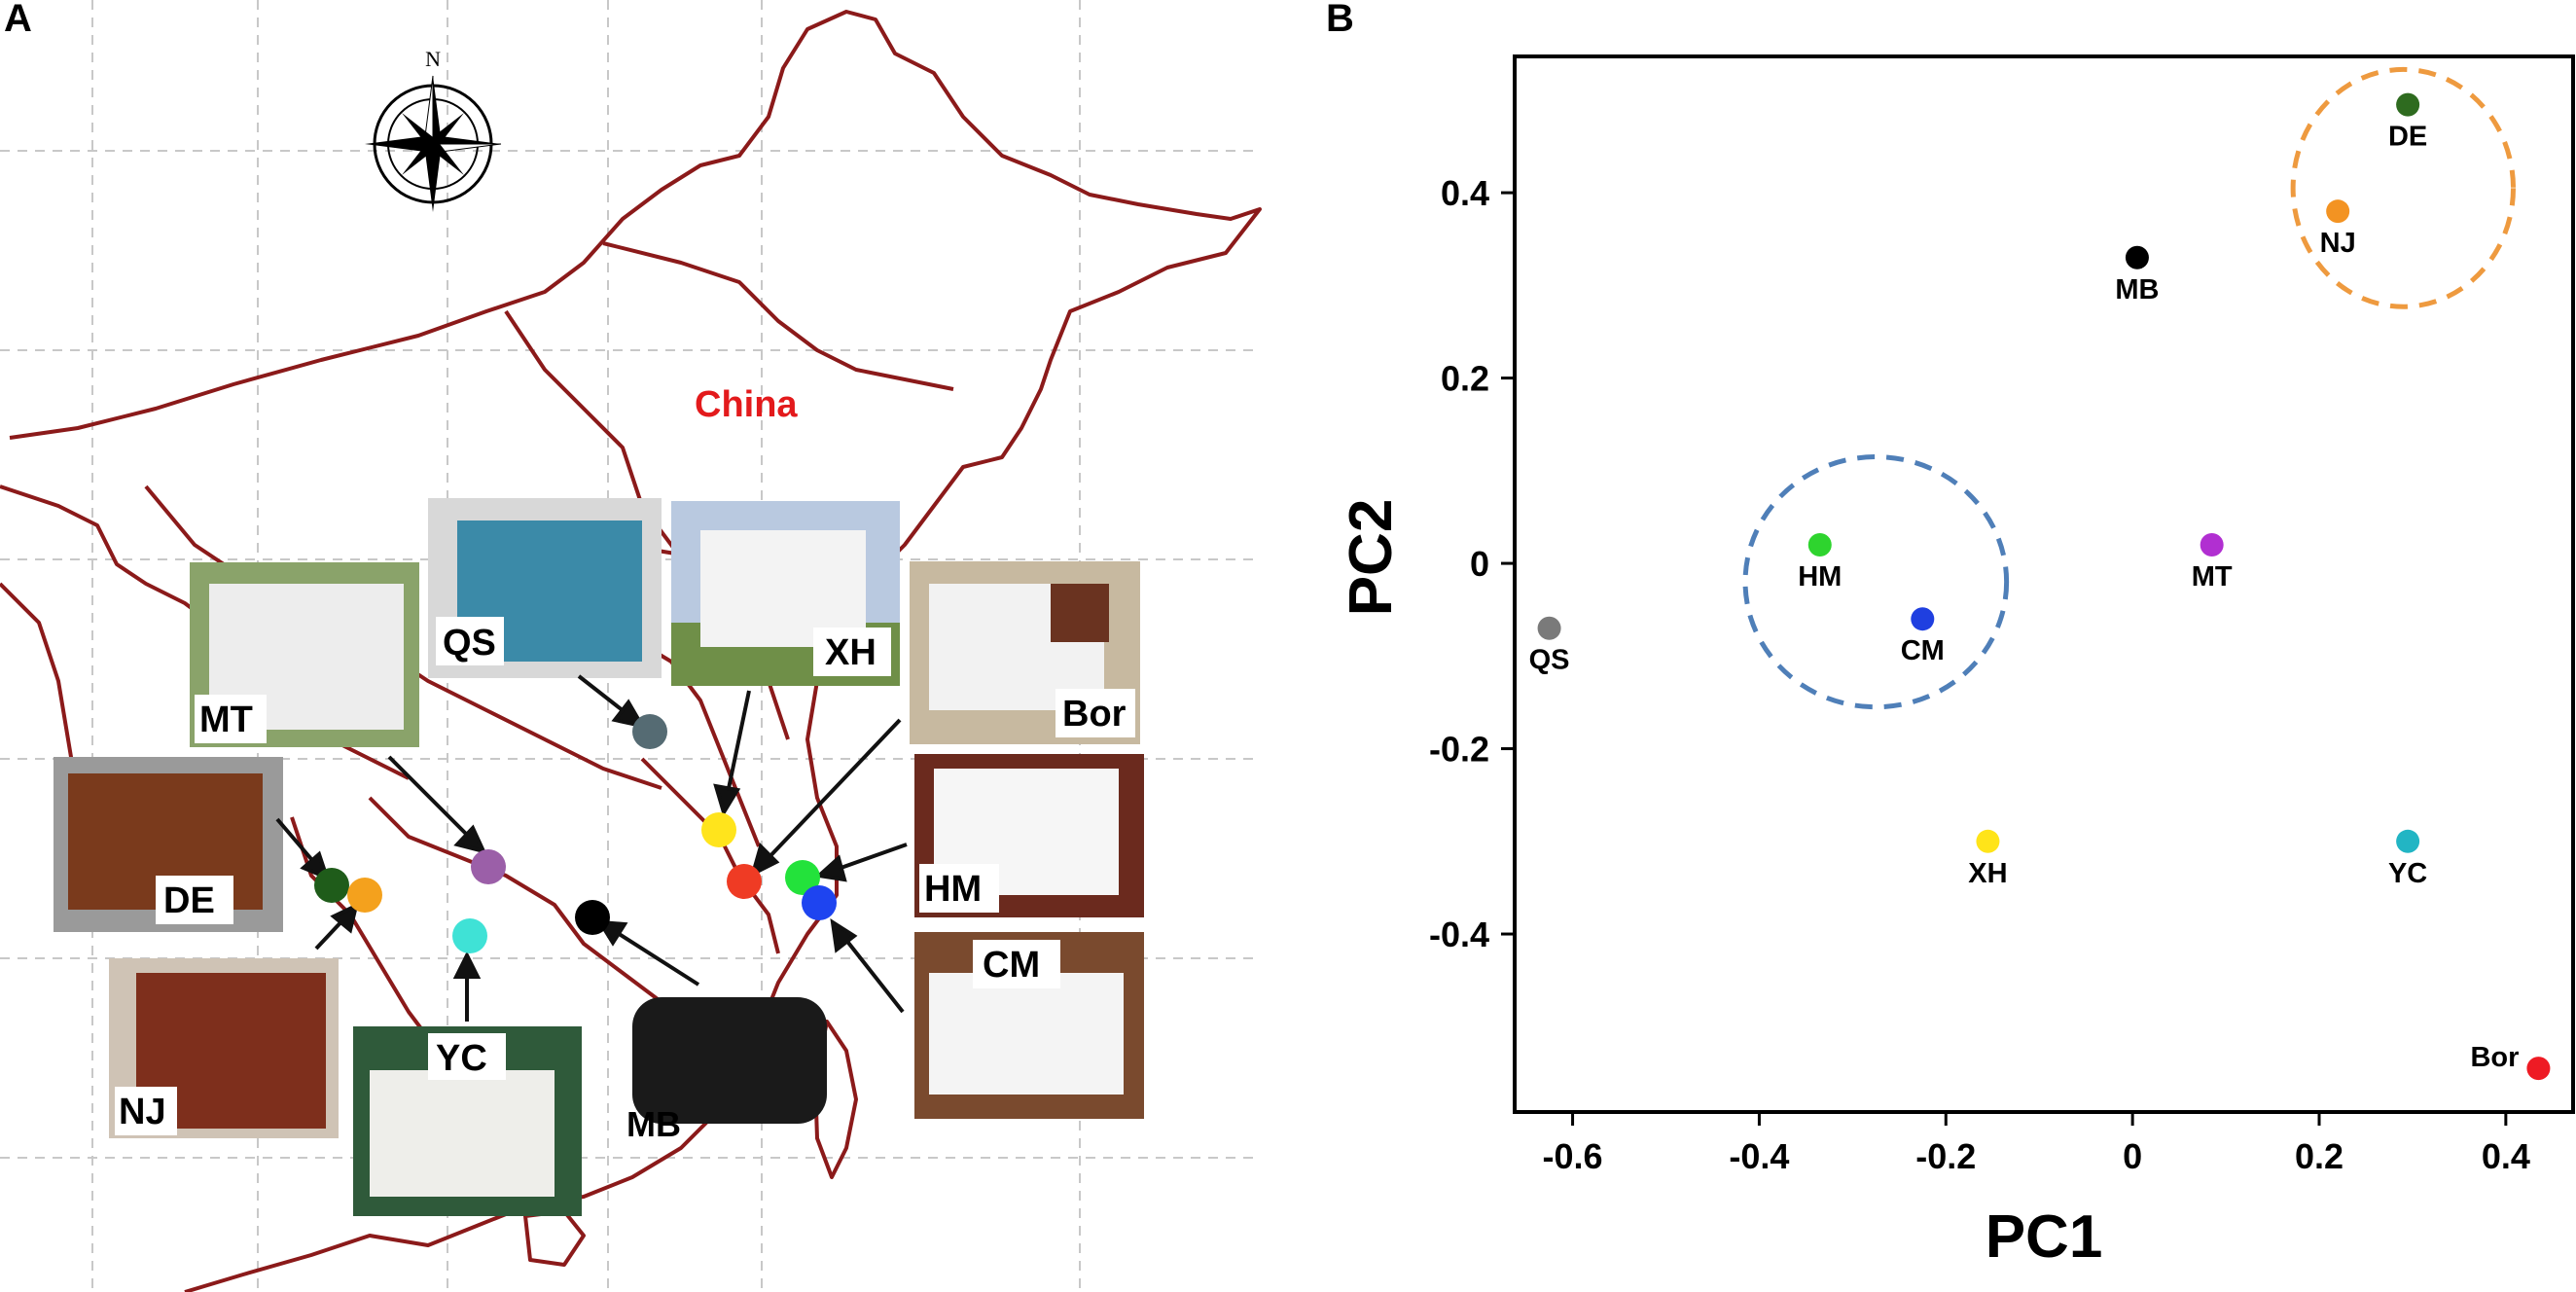  What do you see at coordinates (718, 829) in the screenshot?
I see `map-marker-xh` at bounding box center [718, 829].